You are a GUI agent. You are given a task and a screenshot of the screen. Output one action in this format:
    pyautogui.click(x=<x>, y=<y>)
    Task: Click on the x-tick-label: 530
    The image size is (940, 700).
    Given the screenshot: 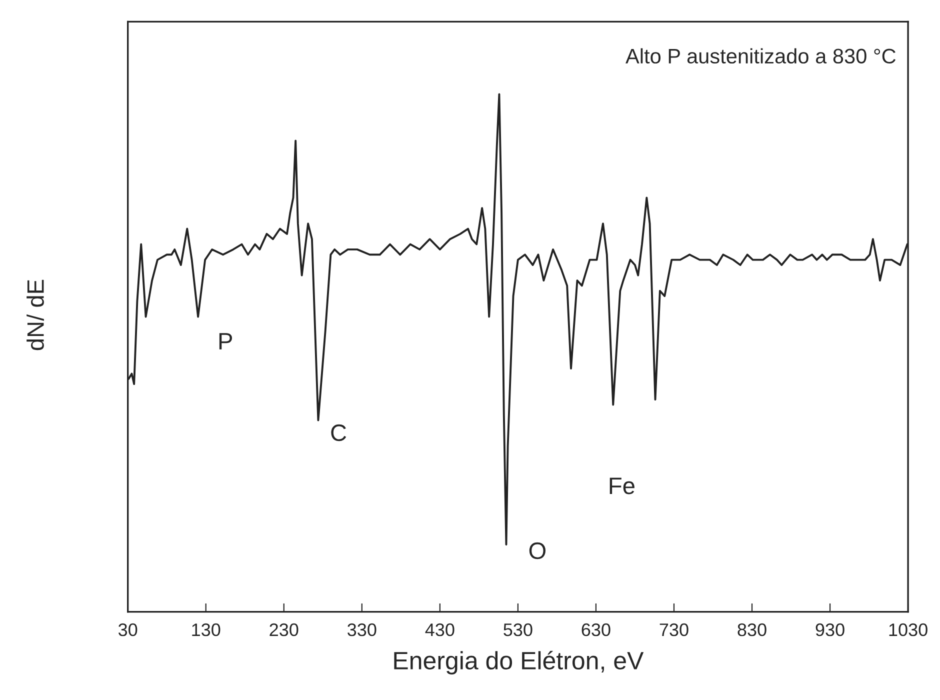 What is the action you would take?
    pyautogui.click(x=518, y=629)
    